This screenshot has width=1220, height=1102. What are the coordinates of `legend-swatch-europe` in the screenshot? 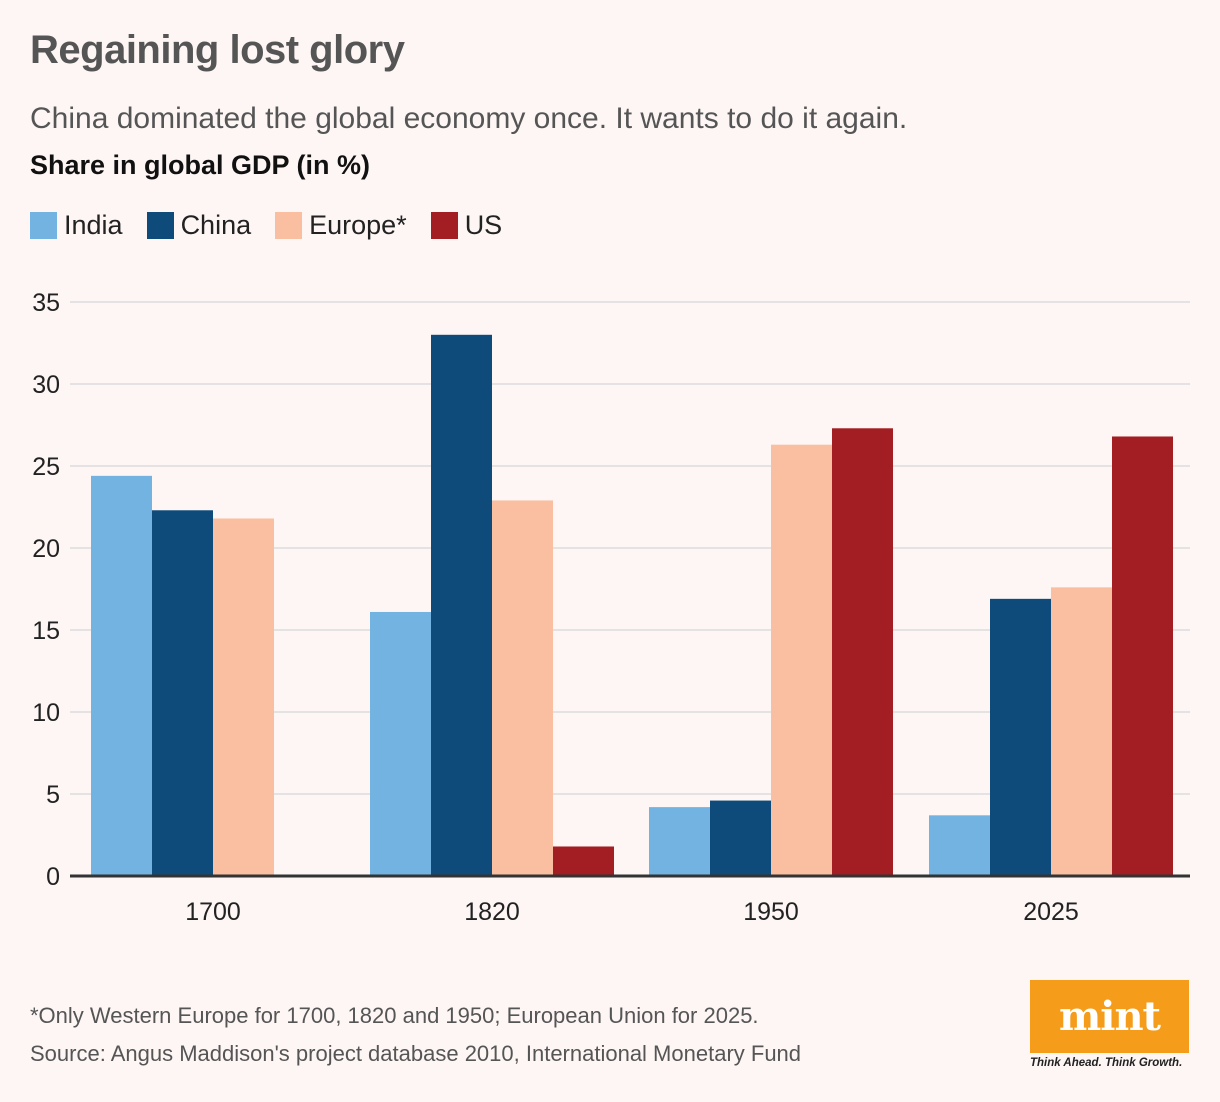 It's located at (289, 225).